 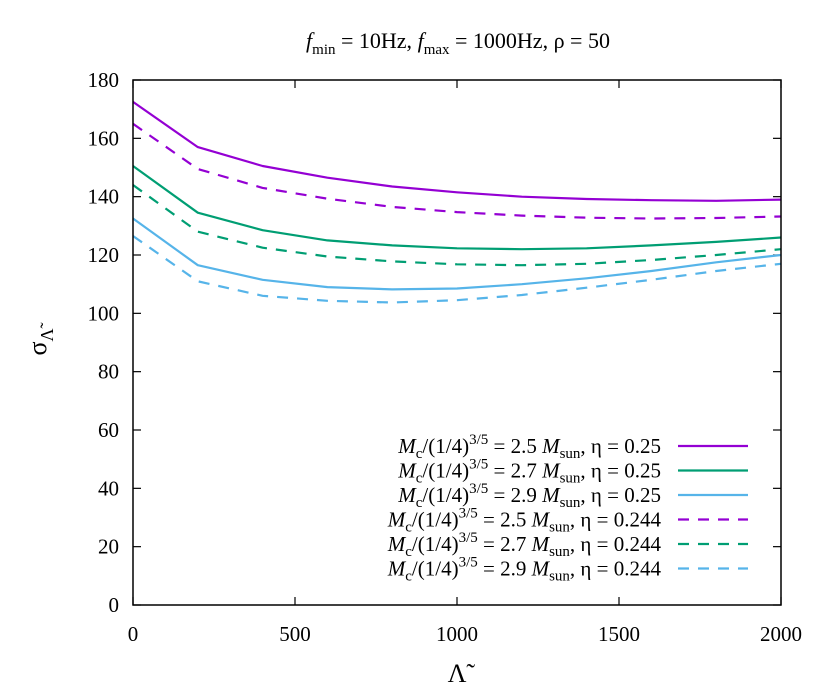 What do you see at coordinates (108, 488) in the screenshot?
I see `y-tick-label: 40` at bounding box center [108, 488].